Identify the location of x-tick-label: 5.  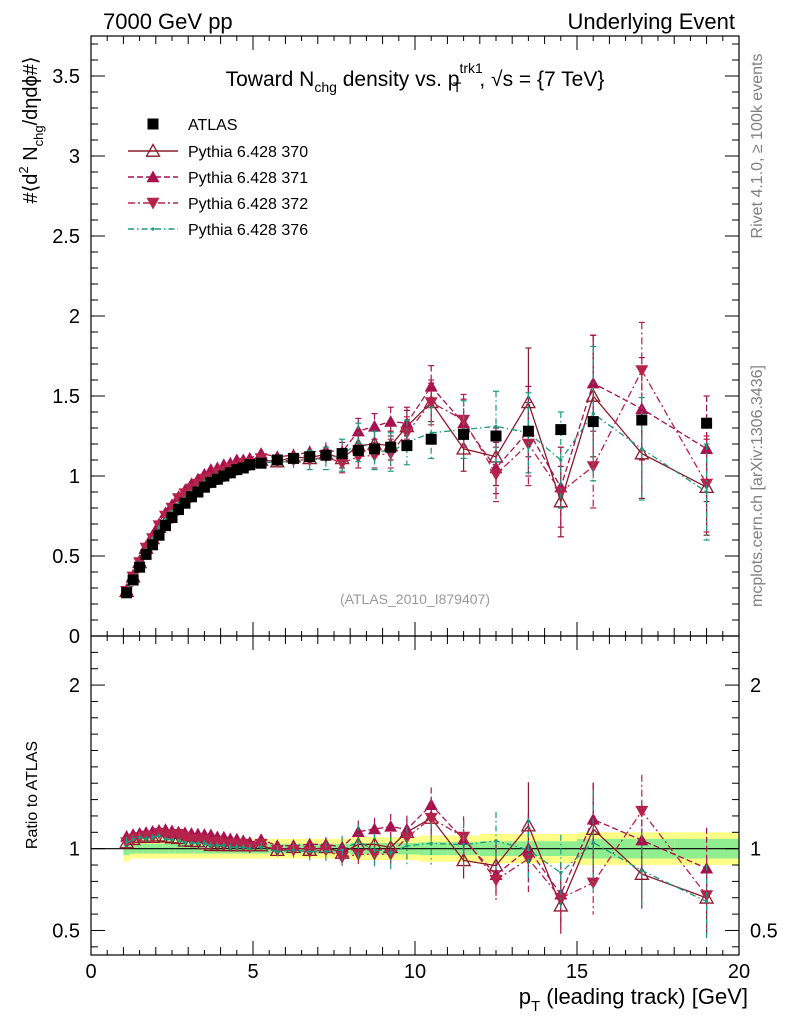
(252, 972).